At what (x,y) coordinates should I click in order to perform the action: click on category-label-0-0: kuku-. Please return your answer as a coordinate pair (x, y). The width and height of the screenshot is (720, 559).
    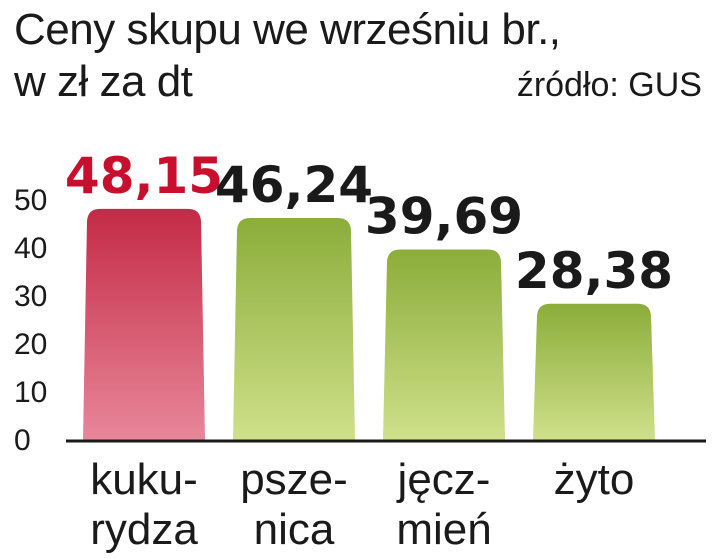
    Looking at the image, I should click on (144, 479).